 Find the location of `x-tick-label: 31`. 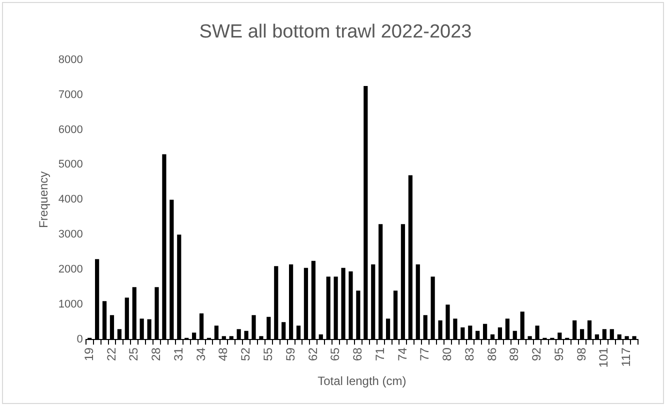

x-tick-label: 31 is located at coordinates (178, 354).